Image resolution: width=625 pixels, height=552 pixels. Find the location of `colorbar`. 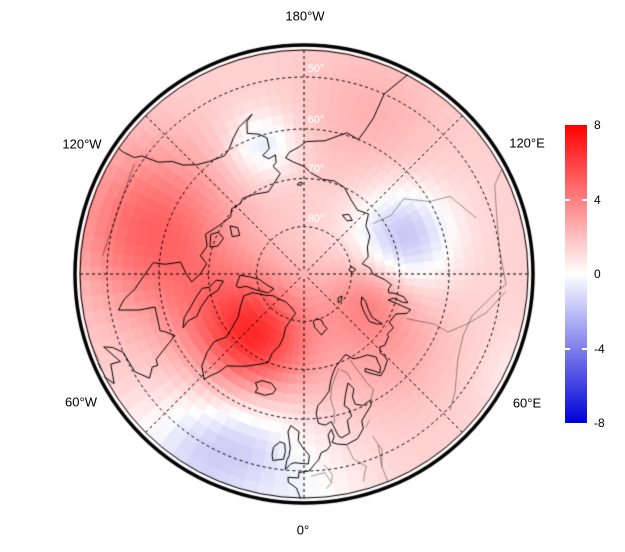

colorbar is located at coordinates (576, 274).